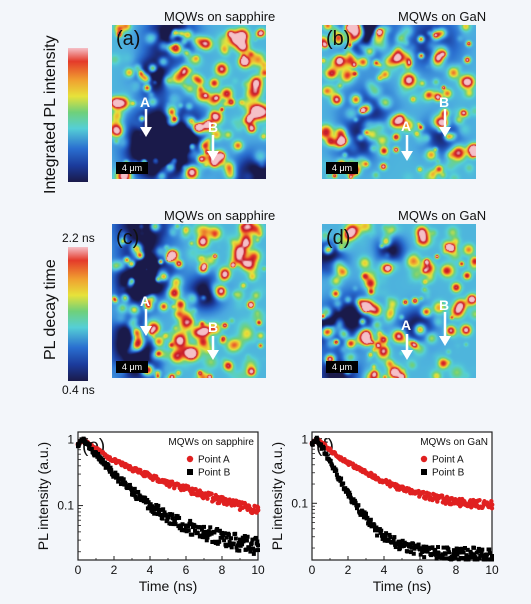 Image resolution: width=531 pixels, height=604 pixels. I want to click on map-a: A B (a) 4 μm, so click(189, 102).